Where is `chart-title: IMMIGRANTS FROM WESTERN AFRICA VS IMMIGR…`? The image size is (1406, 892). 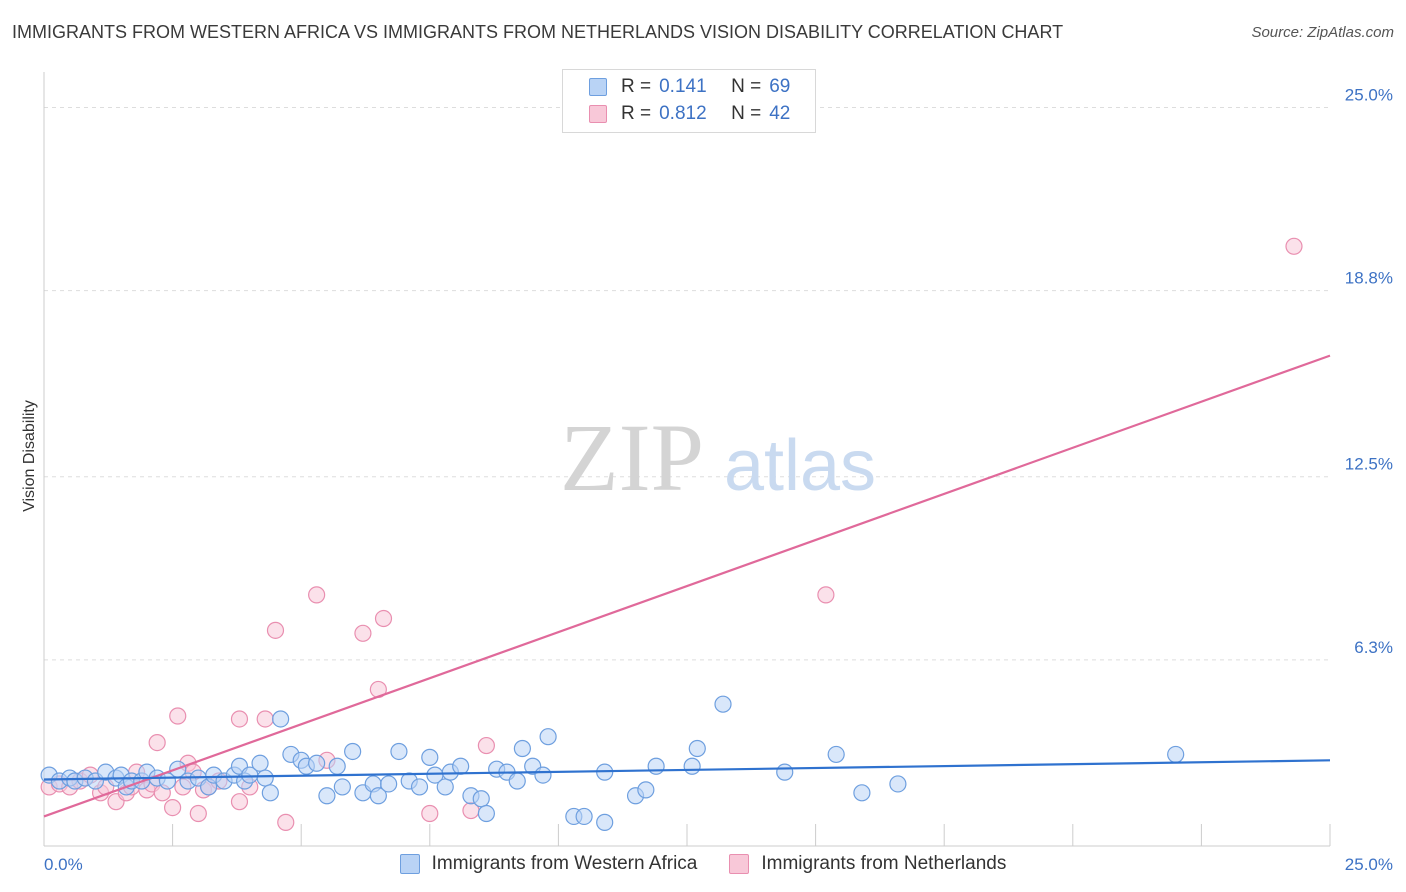
chart-title: IMMIGRANTS FROM WESTERN AFRICA VS IMMIGR… is located at coordinates (538, 32).